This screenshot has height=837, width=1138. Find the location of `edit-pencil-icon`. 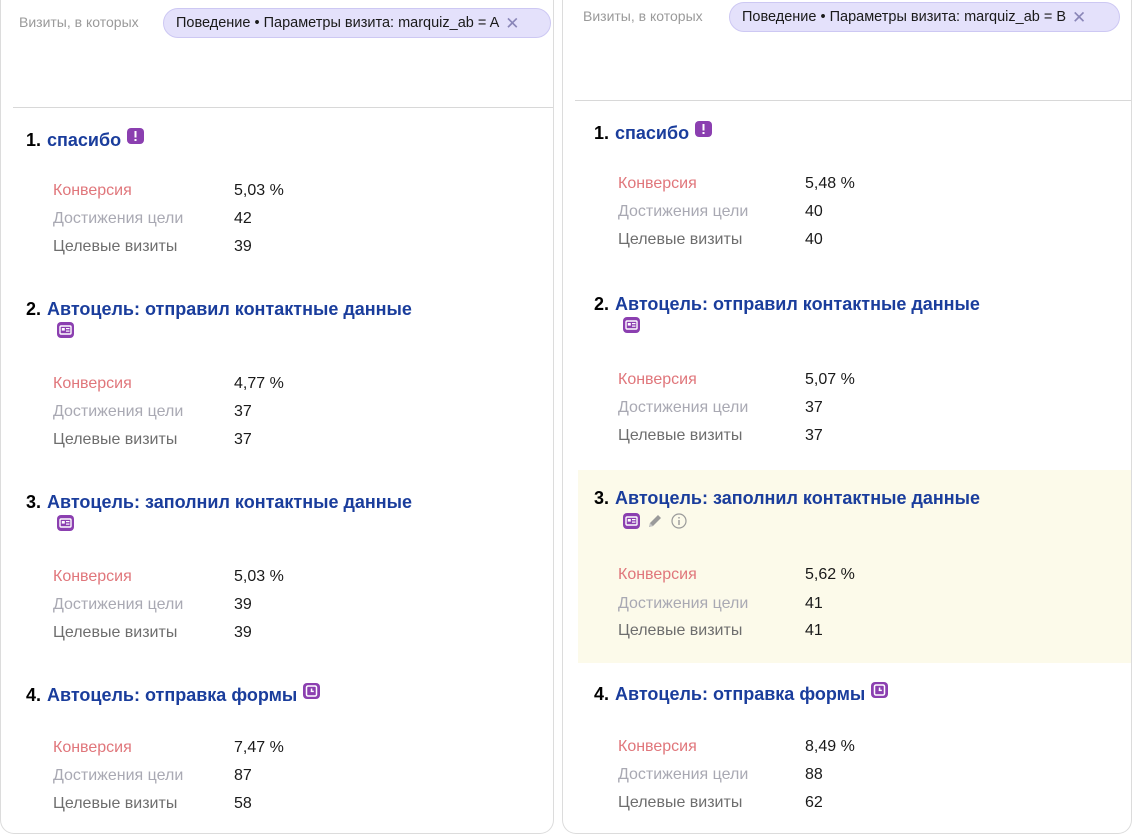

edit-pencil-icon is located at coordinates (655, 521).